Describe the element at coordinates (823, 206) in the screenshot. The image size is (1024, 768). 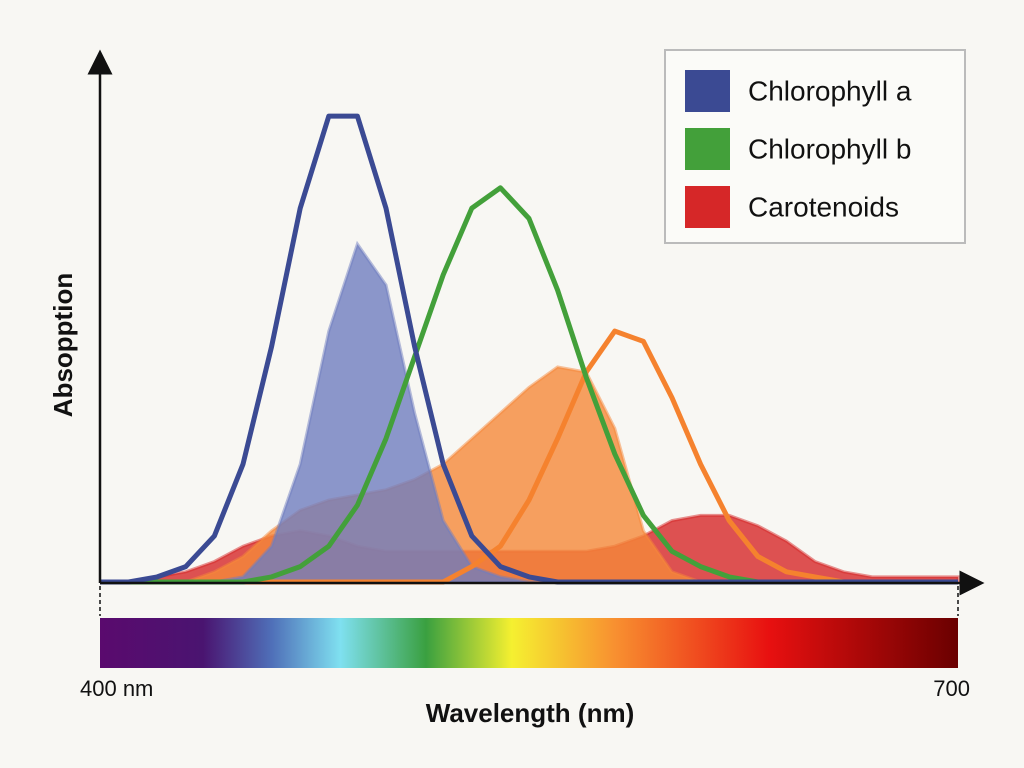
I see `legend-label: Carotenoids` at that location.